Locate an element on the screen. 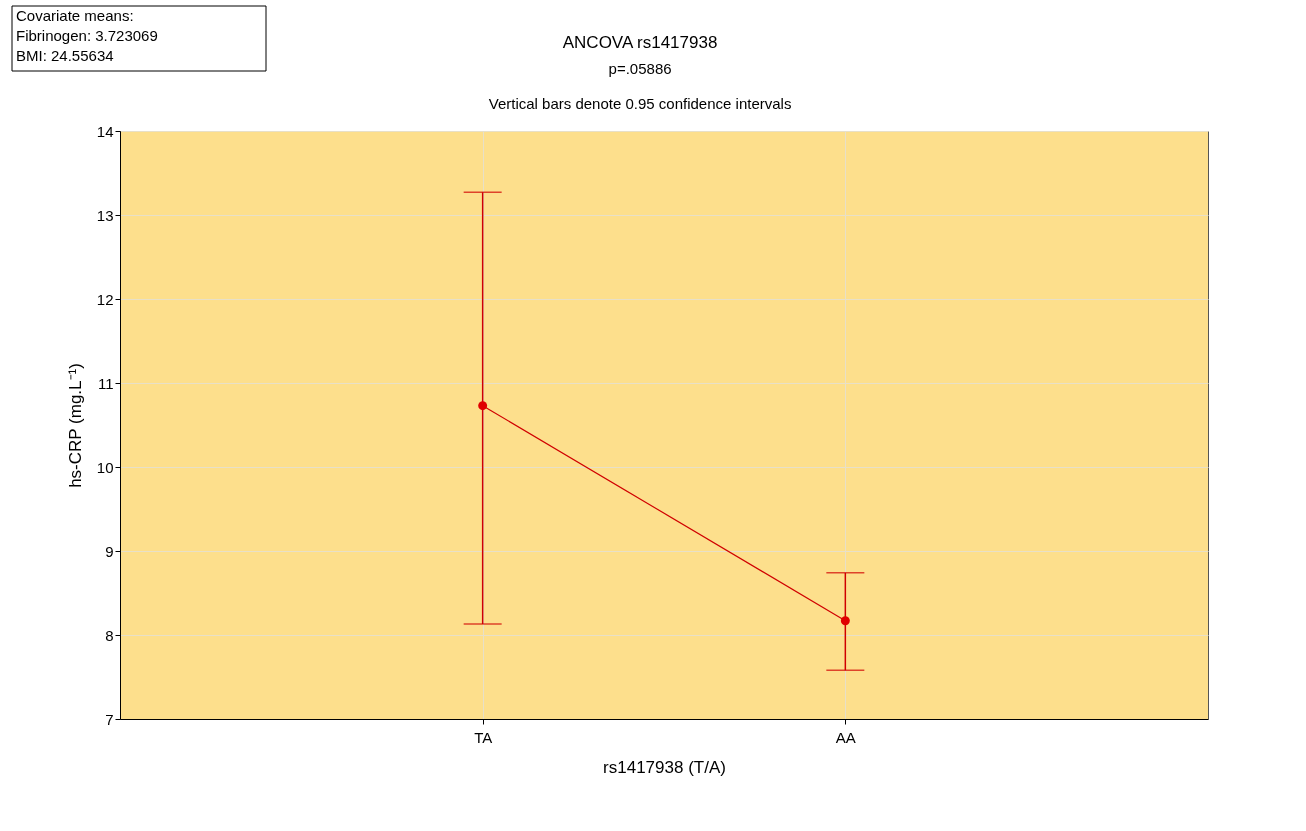 The height and width of the screenshot is (831, 1306). x-tick-label: AA is located at coordinates (845, 737).